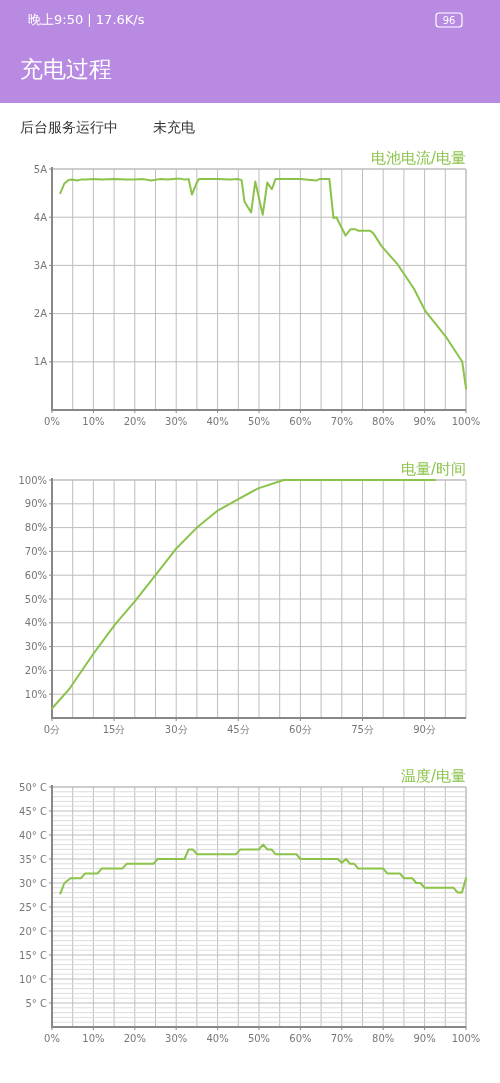 The height and width of the screenshot is (1083, 500). What do you see at coordinates (40, 265) in the screenshot?
I see `y-tick-label: 3A` at bounding box center [40, 265].